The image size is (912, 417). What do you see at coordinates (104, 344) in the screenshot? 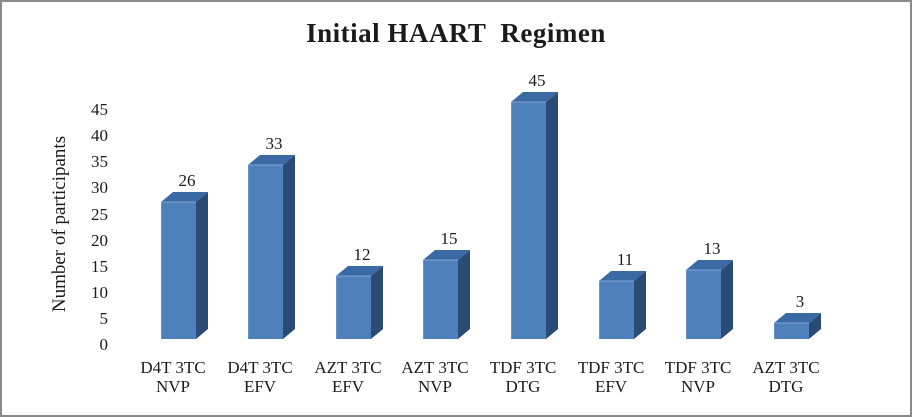
I see `y-tick-label: 0` at bounding box center [104, 344].